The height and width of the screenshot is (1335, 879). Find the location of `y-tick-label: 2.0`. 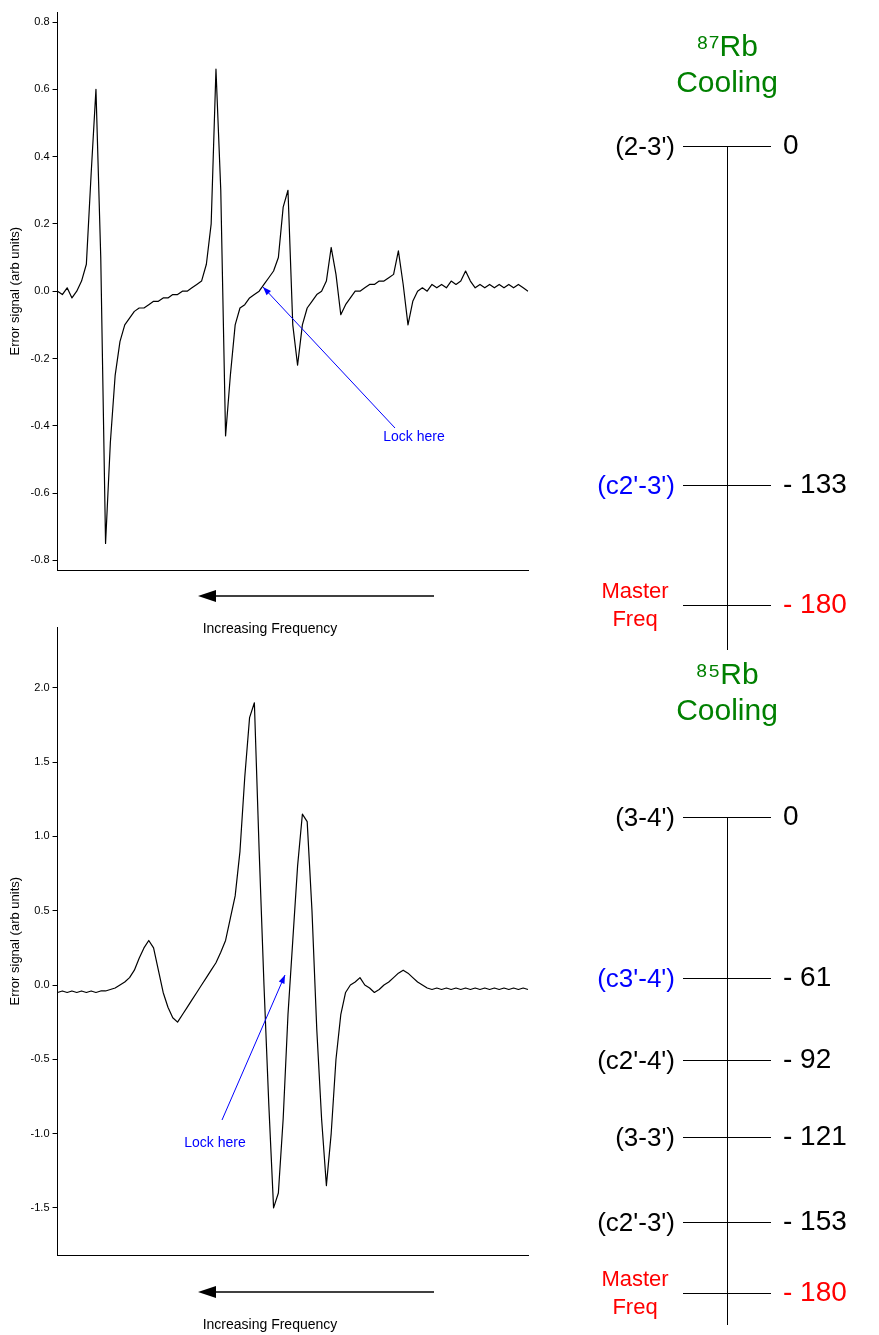

y-tick-label: 2.0 is located at coordinates (42, 686).